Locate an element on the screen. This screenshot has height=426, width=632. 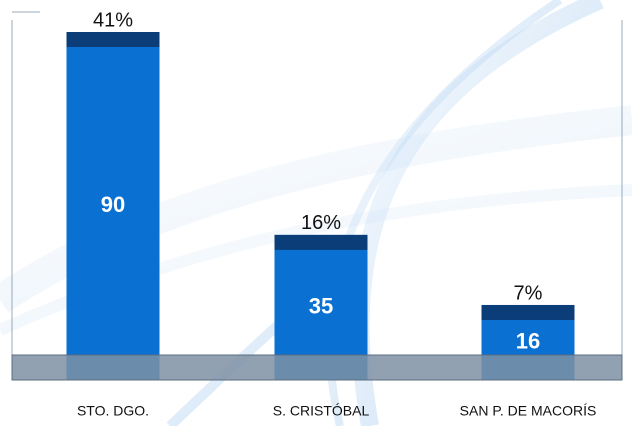
x-tick-label: STO. DGO. is located at coordinates (113, 411).